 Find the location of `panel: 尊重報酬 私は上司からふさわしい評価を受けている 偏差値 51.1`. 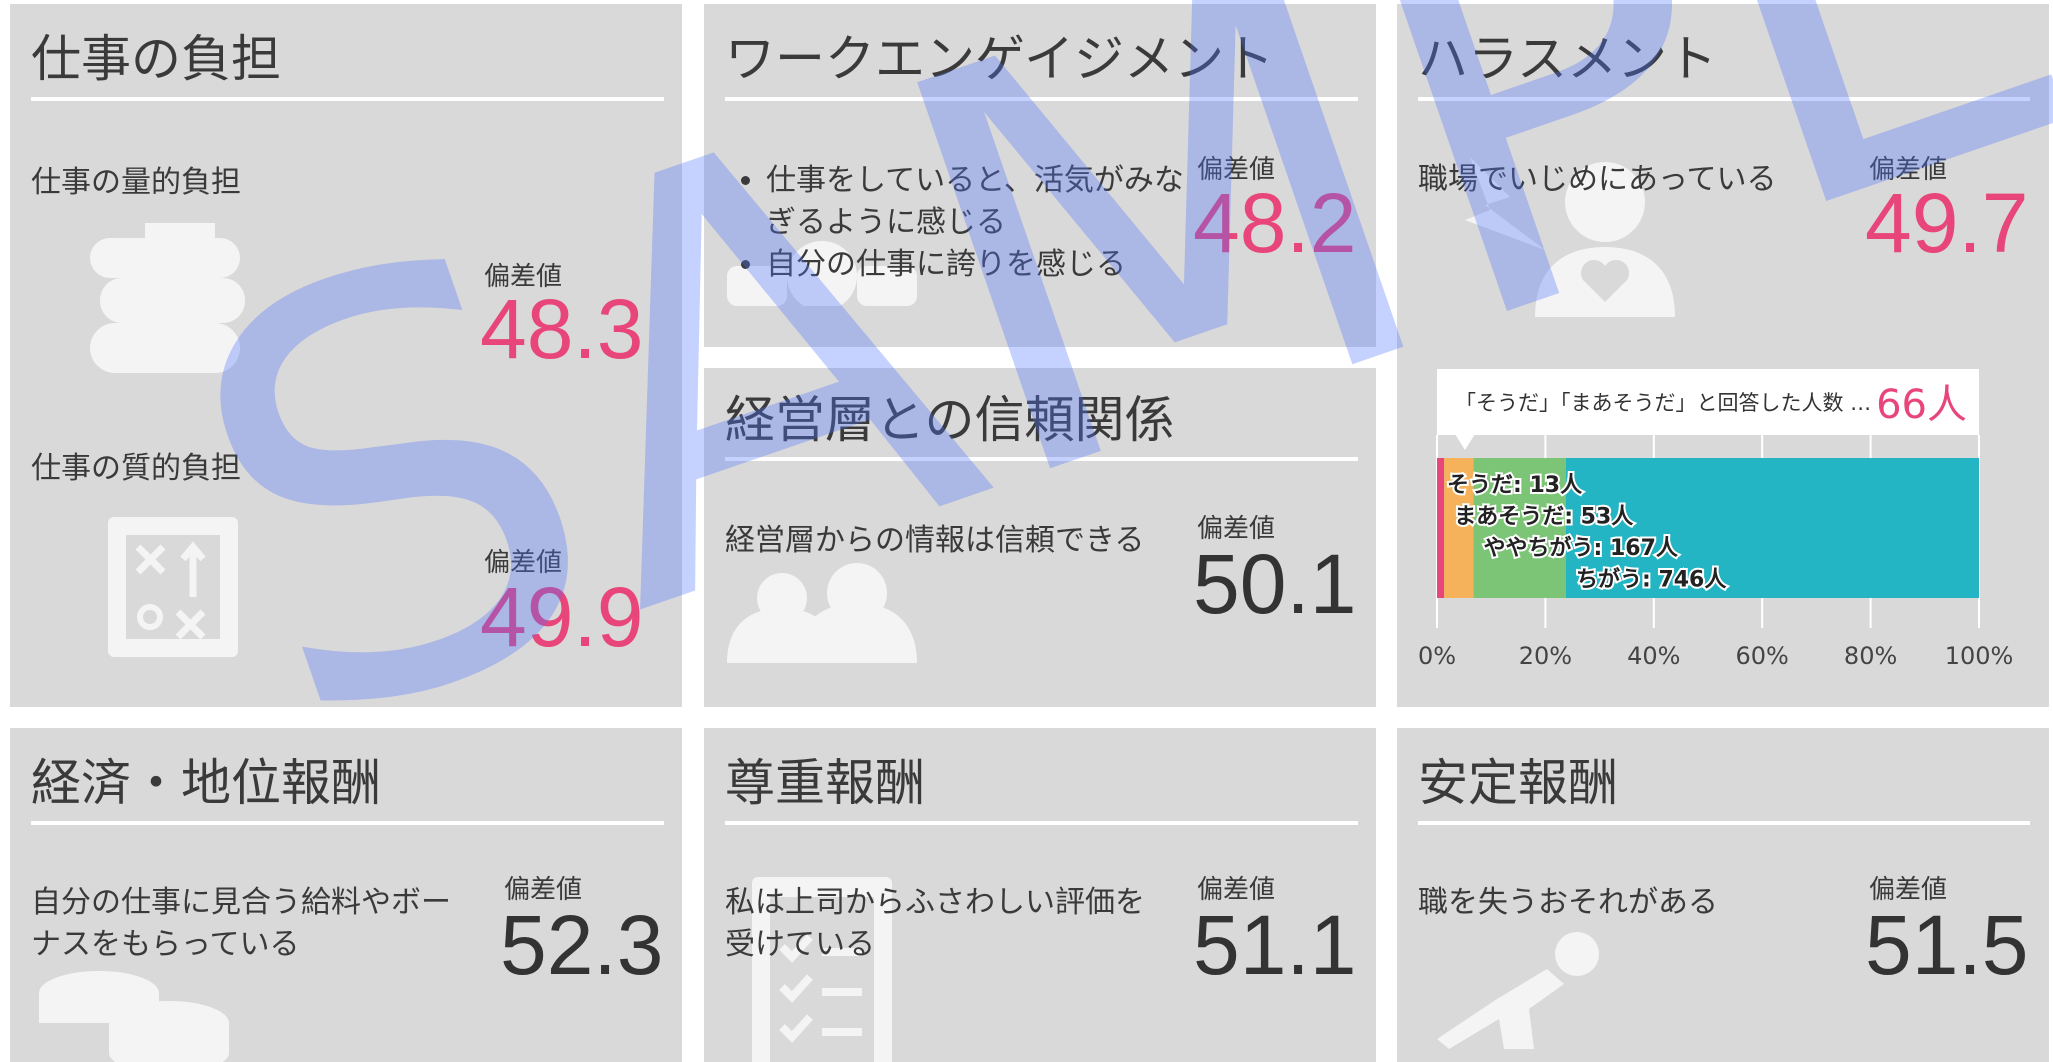

panel: 尊重報酬 私は上司からふさわしい評価を受けている 偏差値 51.1 is located at coordinates (1040, 895).